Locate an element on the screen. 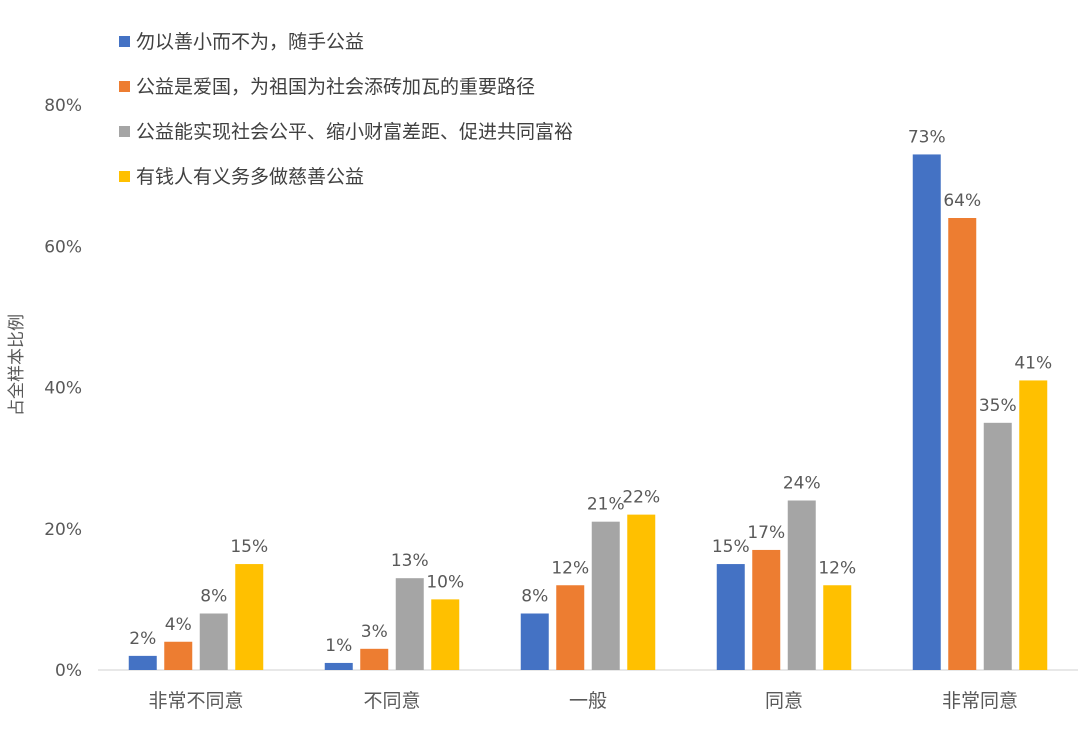 The width and height of the screenshot is (1080, 741). data-label: 41% is located at coordinates (1033, 363).